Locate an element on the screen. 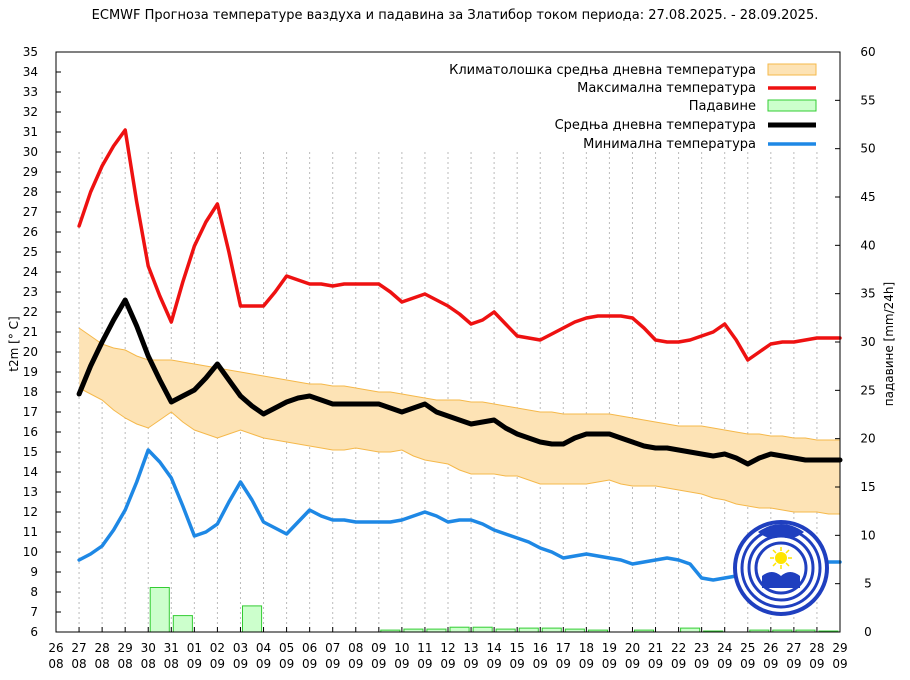  y-right-tick-label: 60 is located at coordinates (867, 52).